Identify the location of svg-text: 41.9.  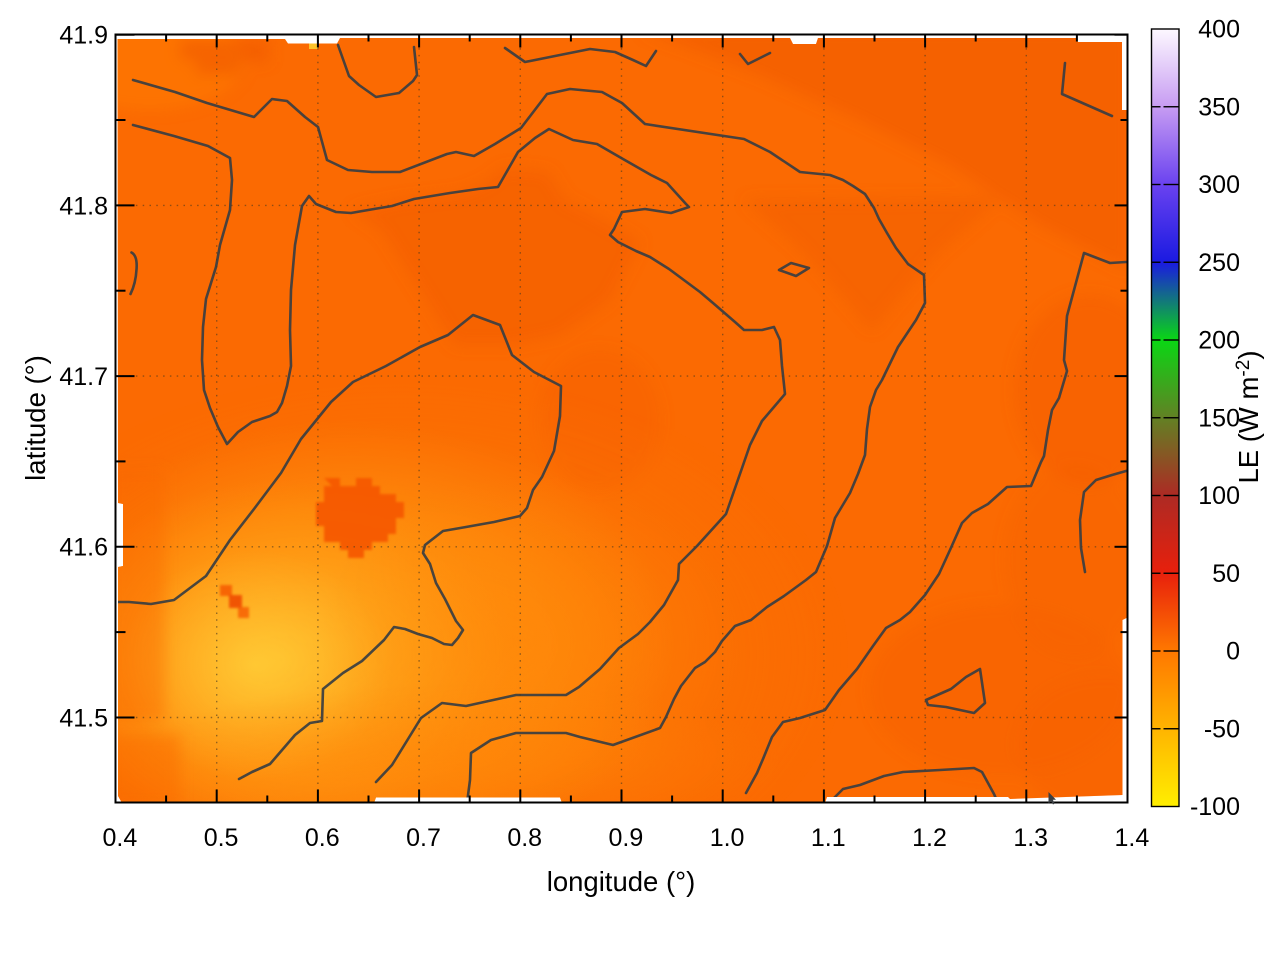
(83, 36).